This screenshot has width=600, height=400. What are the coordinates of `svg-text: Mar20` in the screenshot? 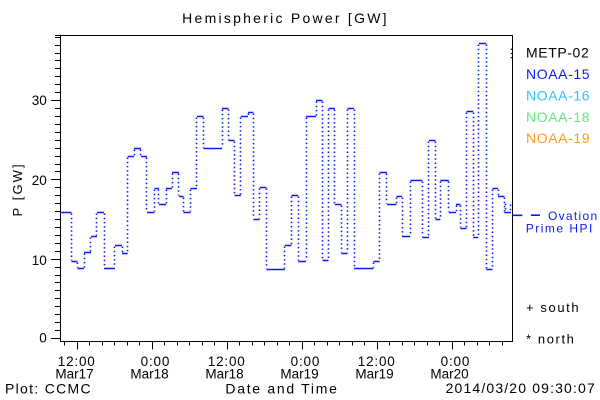 It's located at (449, 374).